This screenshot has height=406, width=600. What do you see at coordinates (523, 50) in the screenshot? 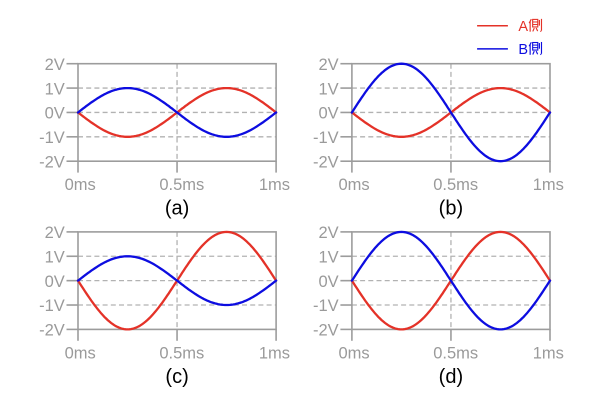
I see `svg-text: B` at bounding box center [523, 50].